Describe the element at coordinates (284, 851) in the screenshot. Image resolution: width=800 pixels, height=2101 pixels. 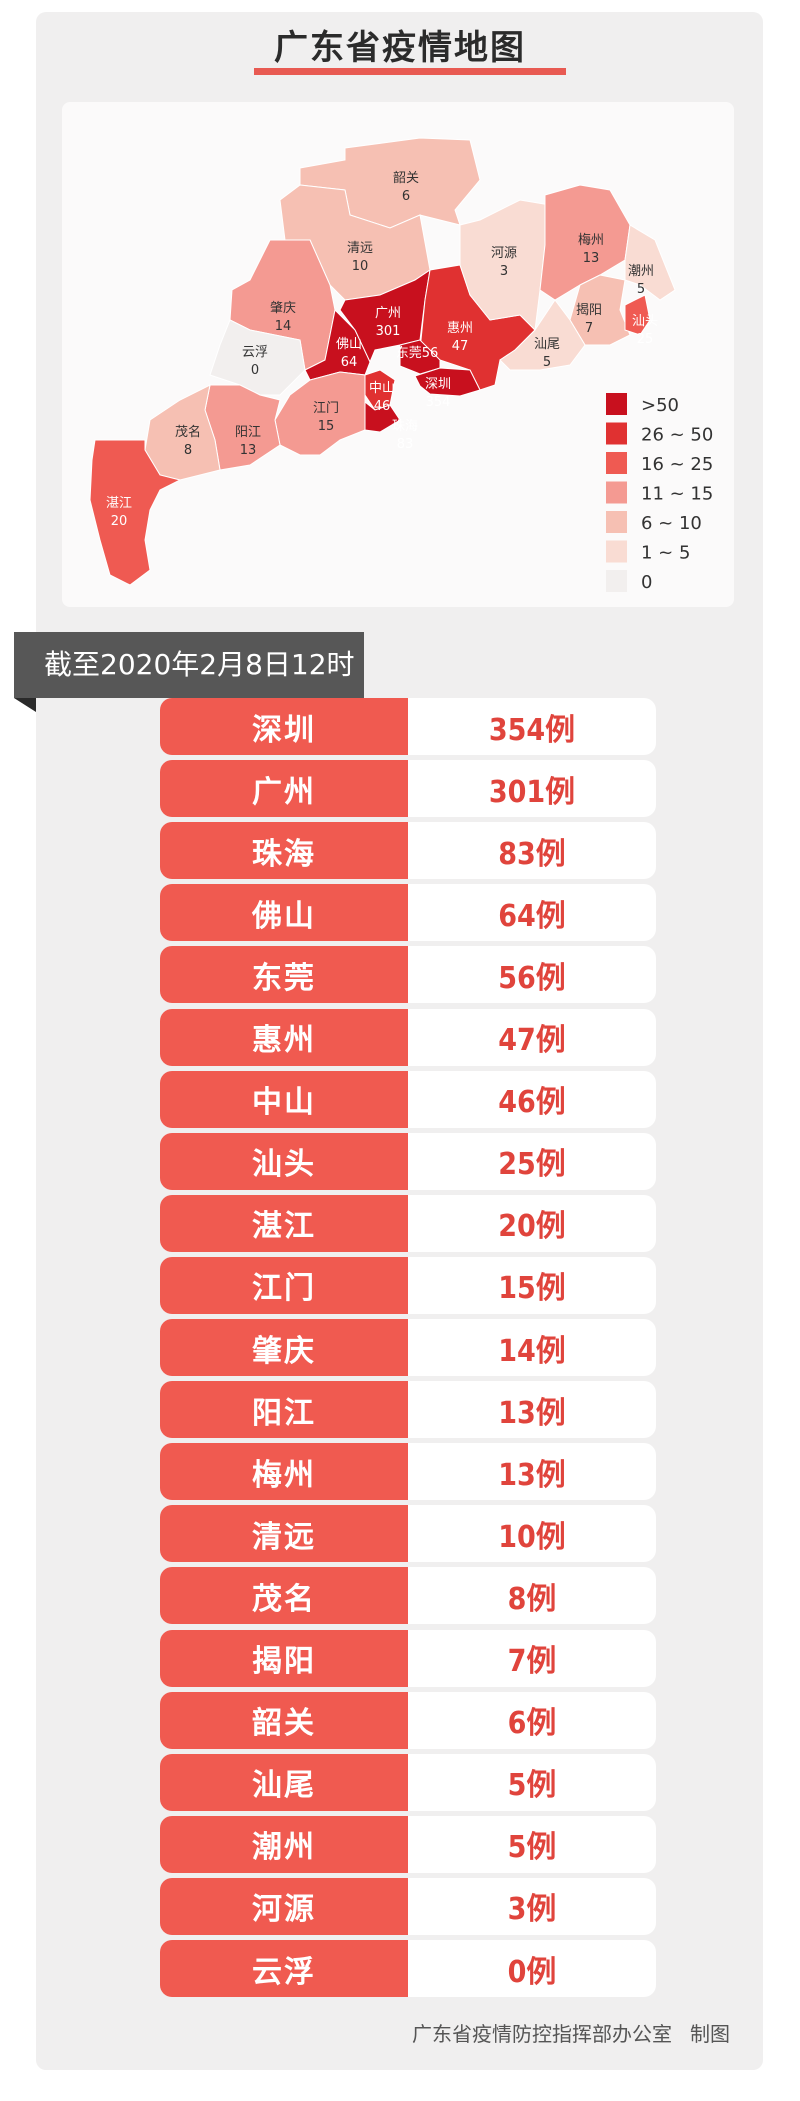
I see `city-name: 珠海` at that location.